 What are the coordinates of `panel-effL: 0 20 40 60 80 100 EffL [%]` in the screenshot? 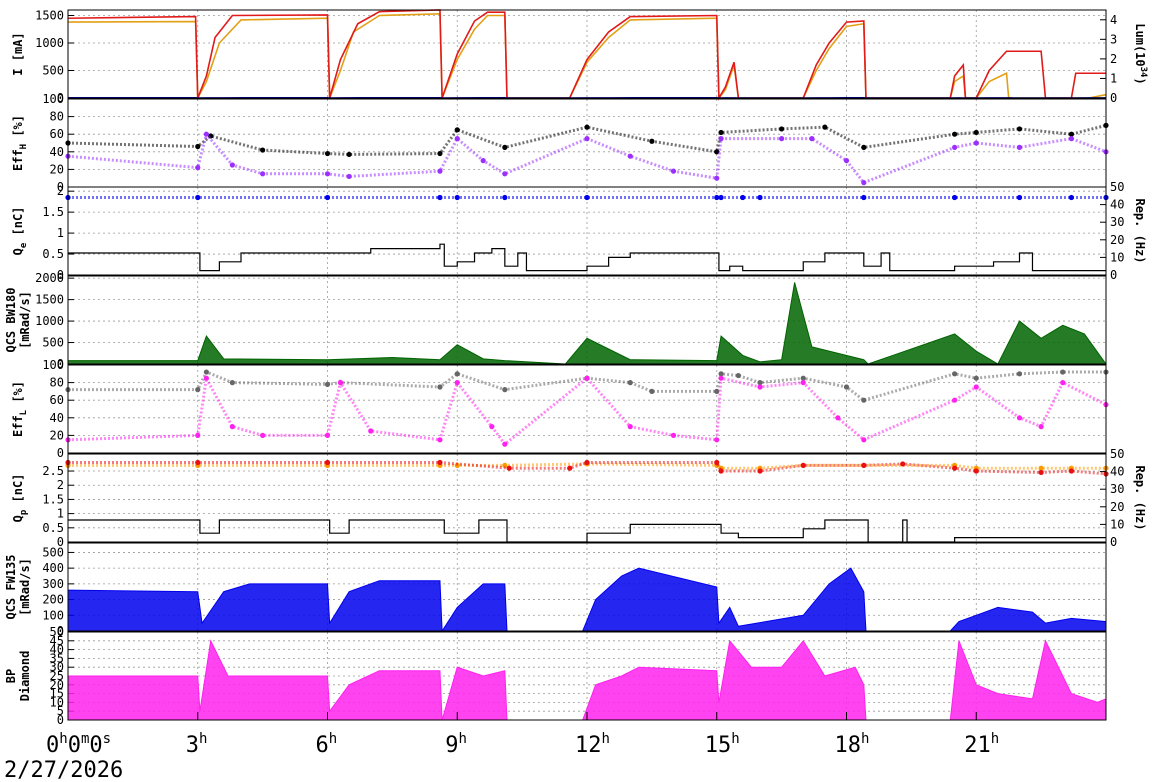 It's located at (560, 409).